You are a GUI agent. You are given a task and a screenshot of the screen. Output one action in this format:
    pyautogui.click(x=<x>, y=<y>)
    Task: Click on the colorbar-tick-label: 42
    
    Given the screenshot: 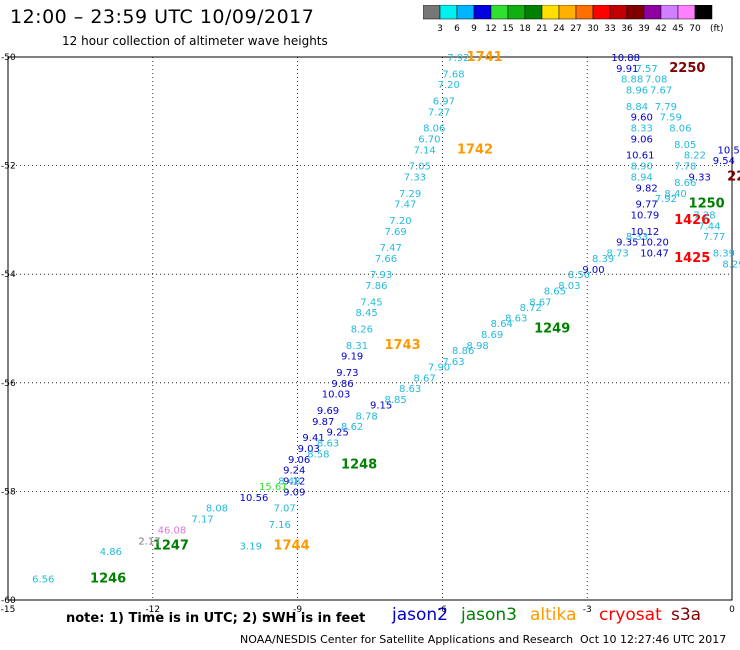 What is the action you would take?
    pyautogui.click(x=660, y=29)
    